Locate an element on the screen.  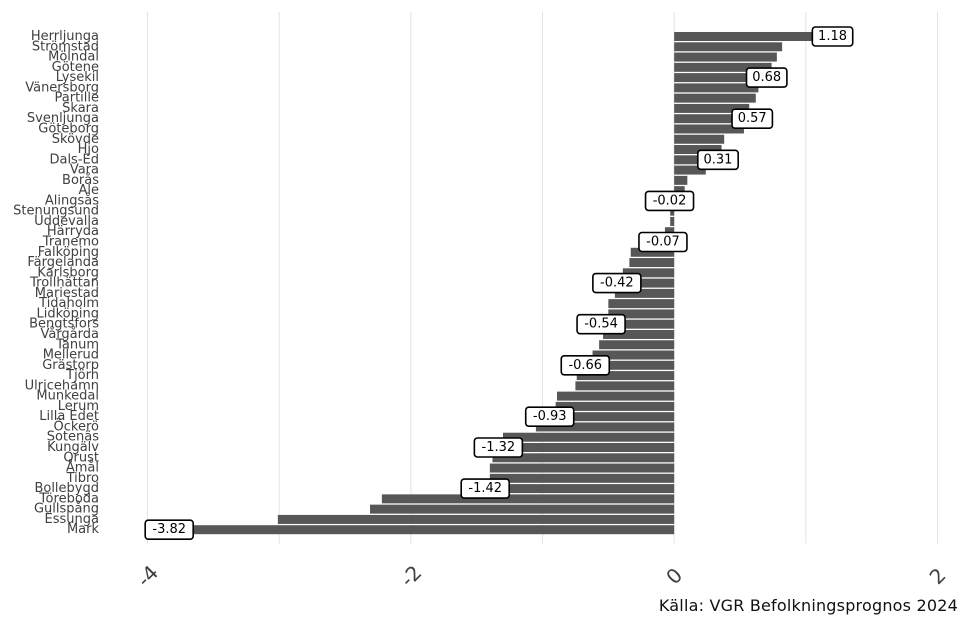
y-tick-label: Trollhättan is located at coordinates (64, 283).